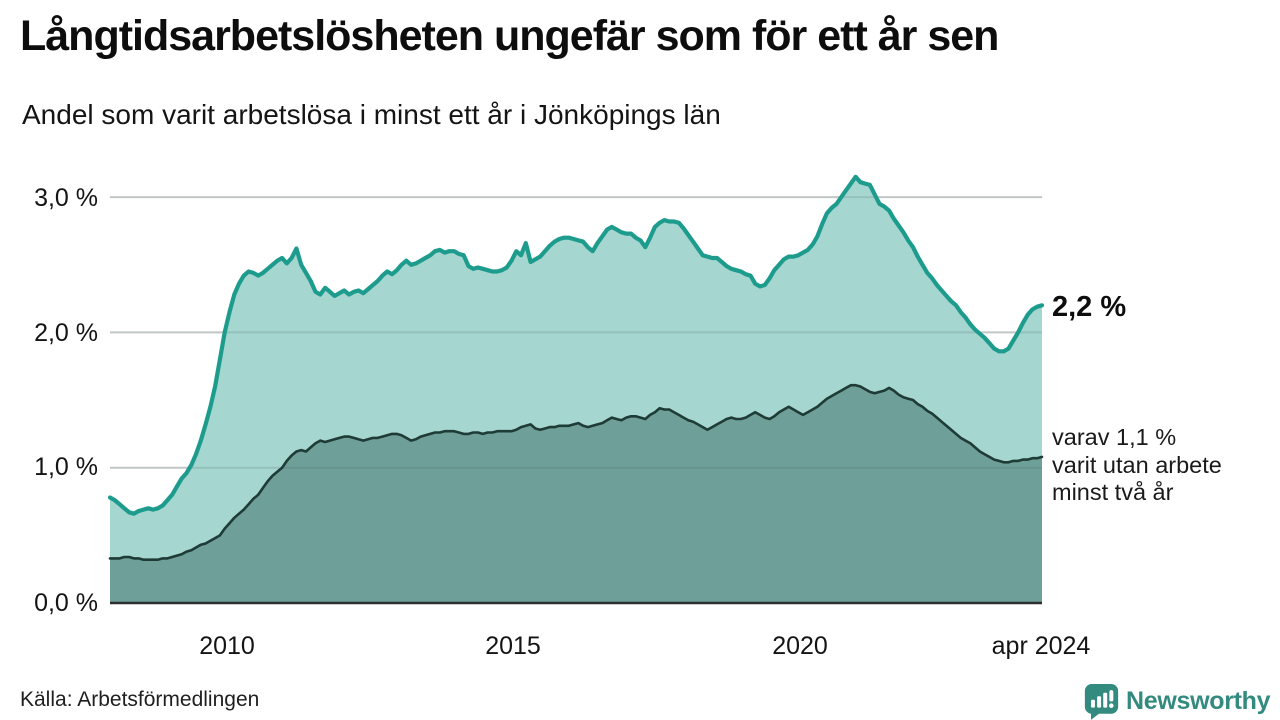 Image resolution: width=1280 pixels, height=720 pixels. What do you see at coordinates (513, 646) in the screenshot?
I see `x-tick-2015: 2015` at bounding box center [513, 646].